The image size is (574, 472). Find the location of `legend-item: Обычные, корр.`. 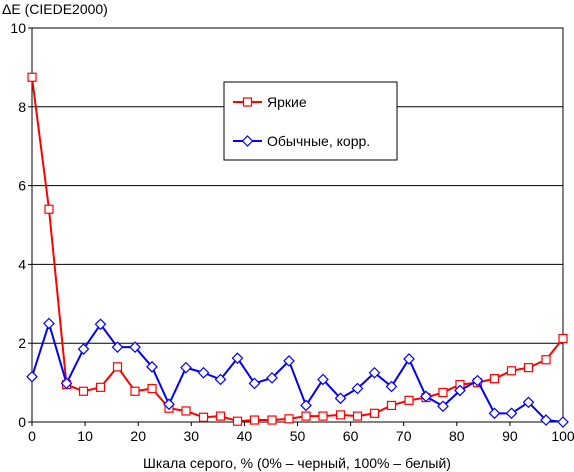

legend-item: Обычные, корр. is located at coordinates (301, 141).